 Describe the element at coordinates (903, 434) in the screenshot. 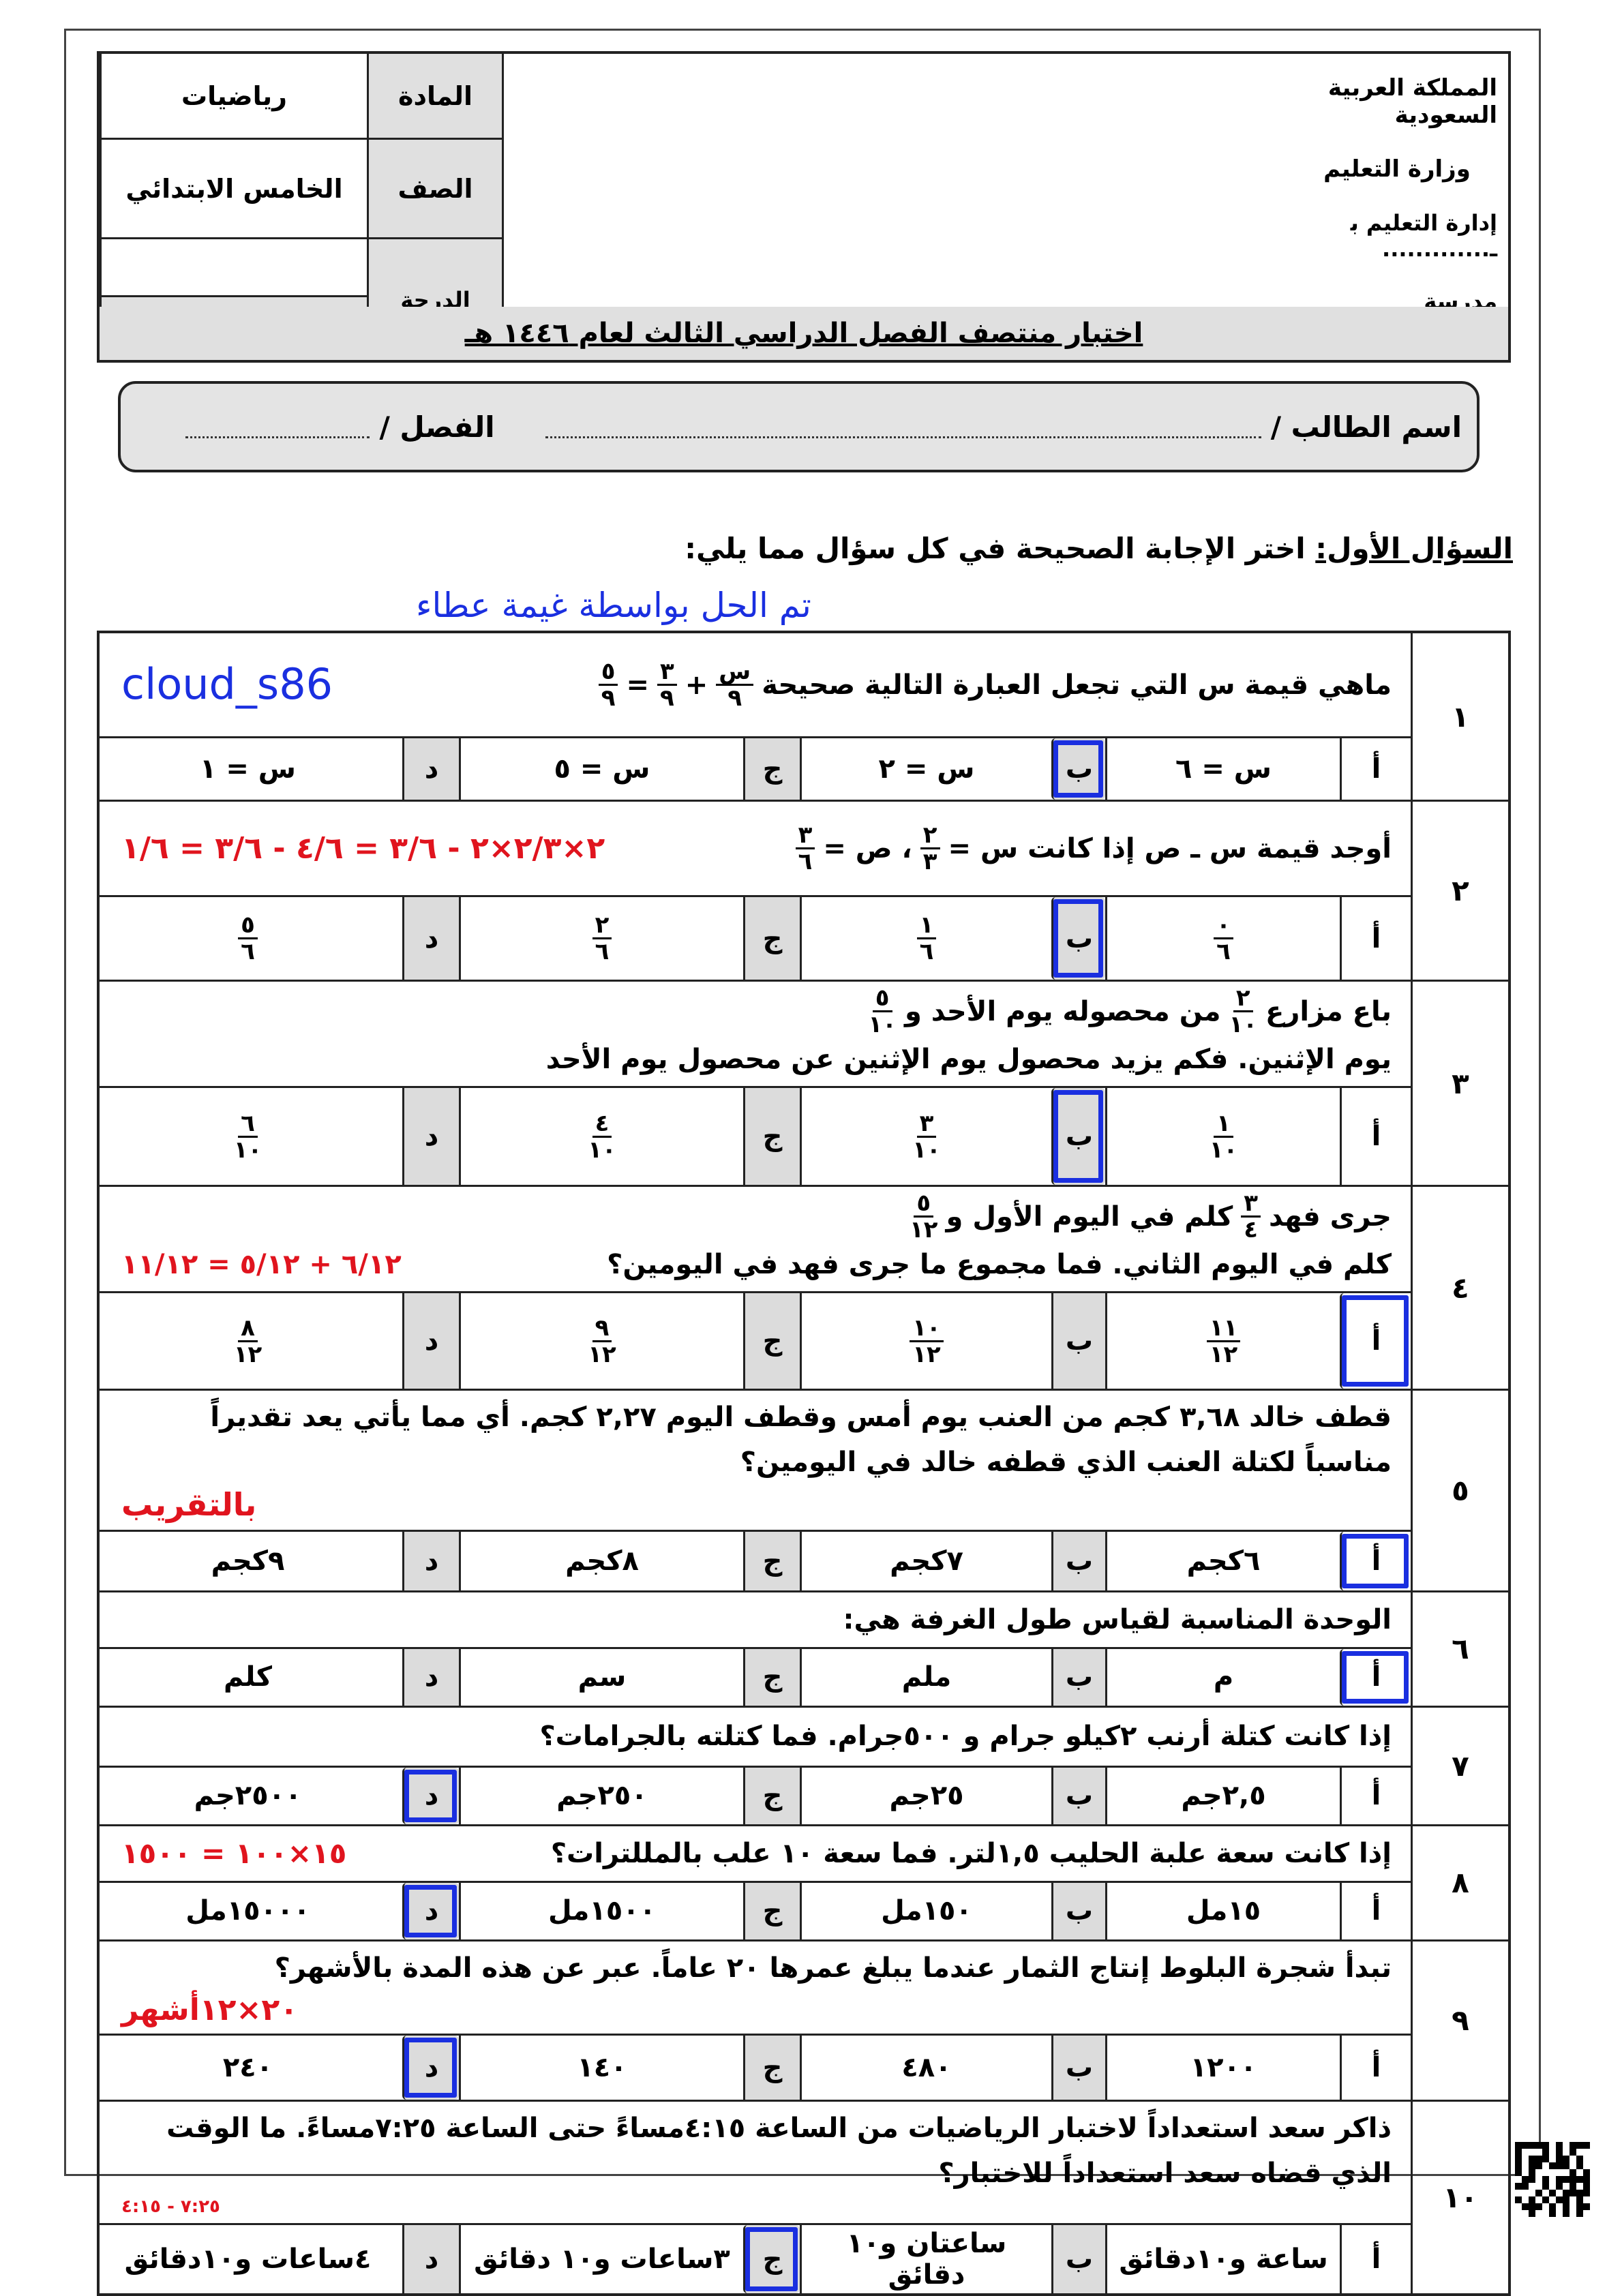

I see `student-name-field` at that location.